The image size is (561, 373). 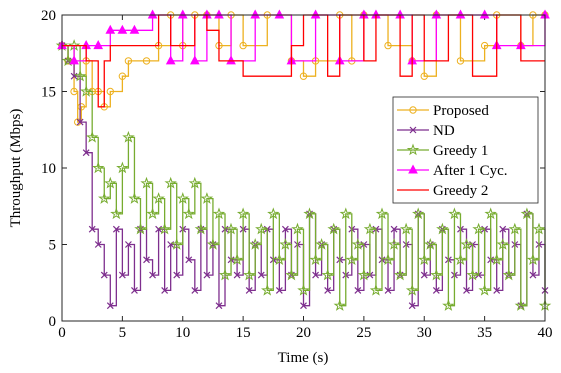 I want to click on y-tick-label: 20, so click(x=48, y=16).